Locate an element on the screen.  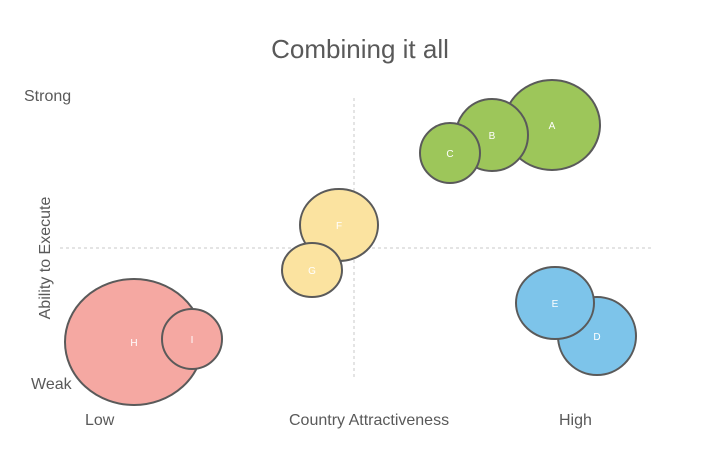
bubble-i: I is located at coordinates (192, 339).